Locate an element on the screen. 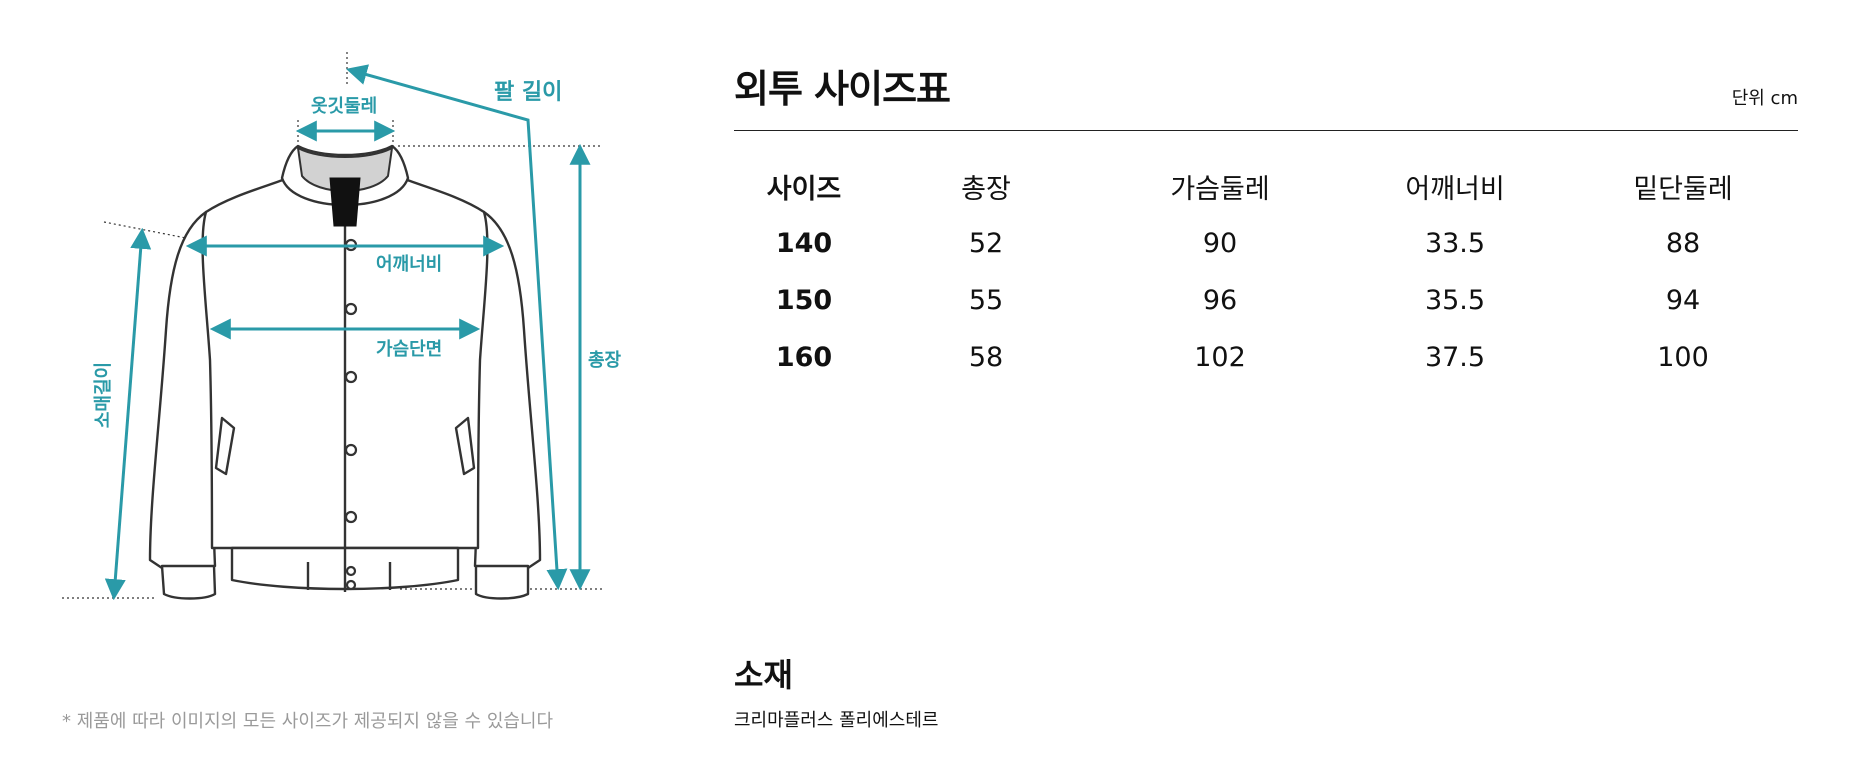 This screenshot has height=782, width=1865. header-divider is located at coordinates (1266, 130).